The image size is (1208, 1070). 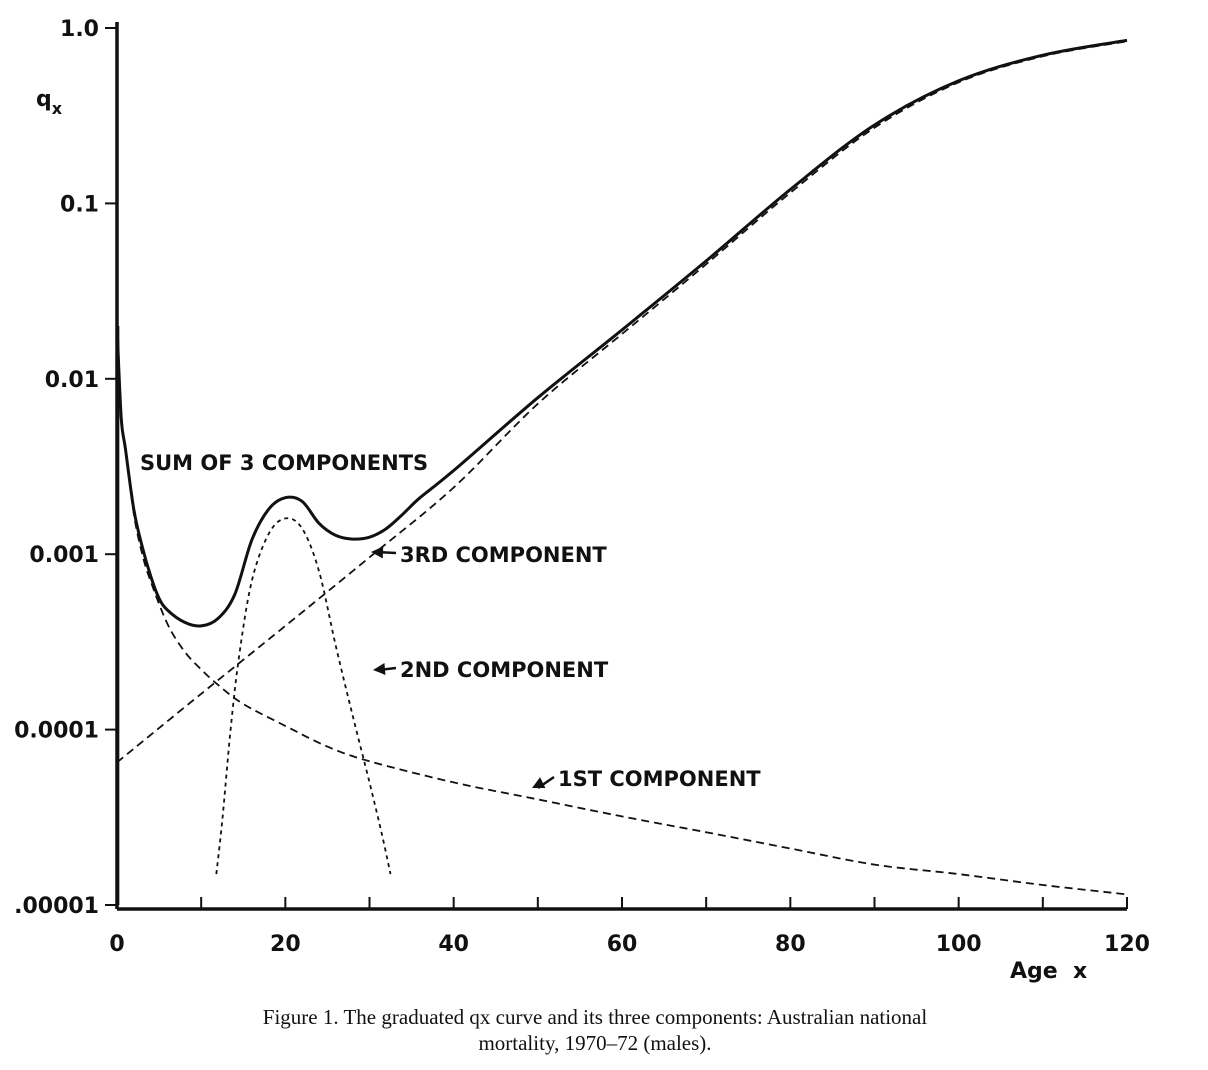 What do you see at coordinates (959, 944) in the screenshot?
I see `x-tick-label: 100` at bounding box center [959, 944].